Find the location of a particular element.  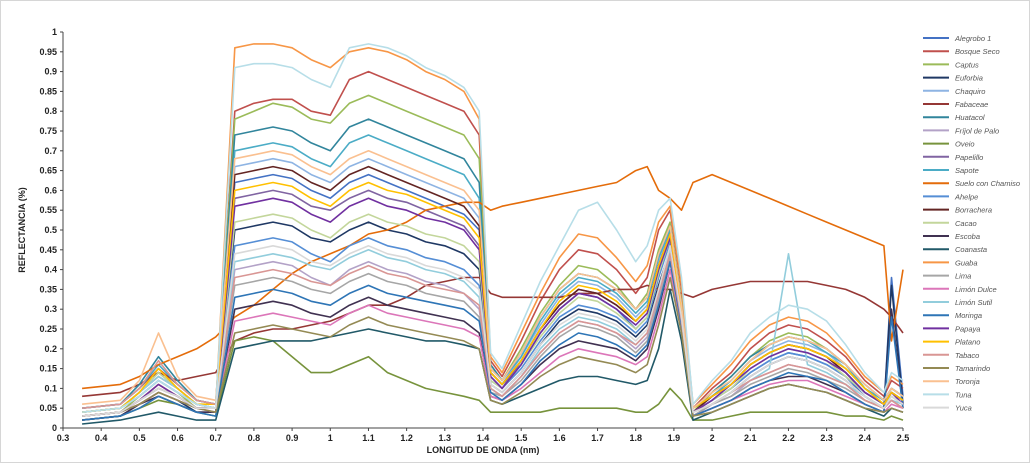

y-tick-label: 0 is located at coordinates (54, 428).